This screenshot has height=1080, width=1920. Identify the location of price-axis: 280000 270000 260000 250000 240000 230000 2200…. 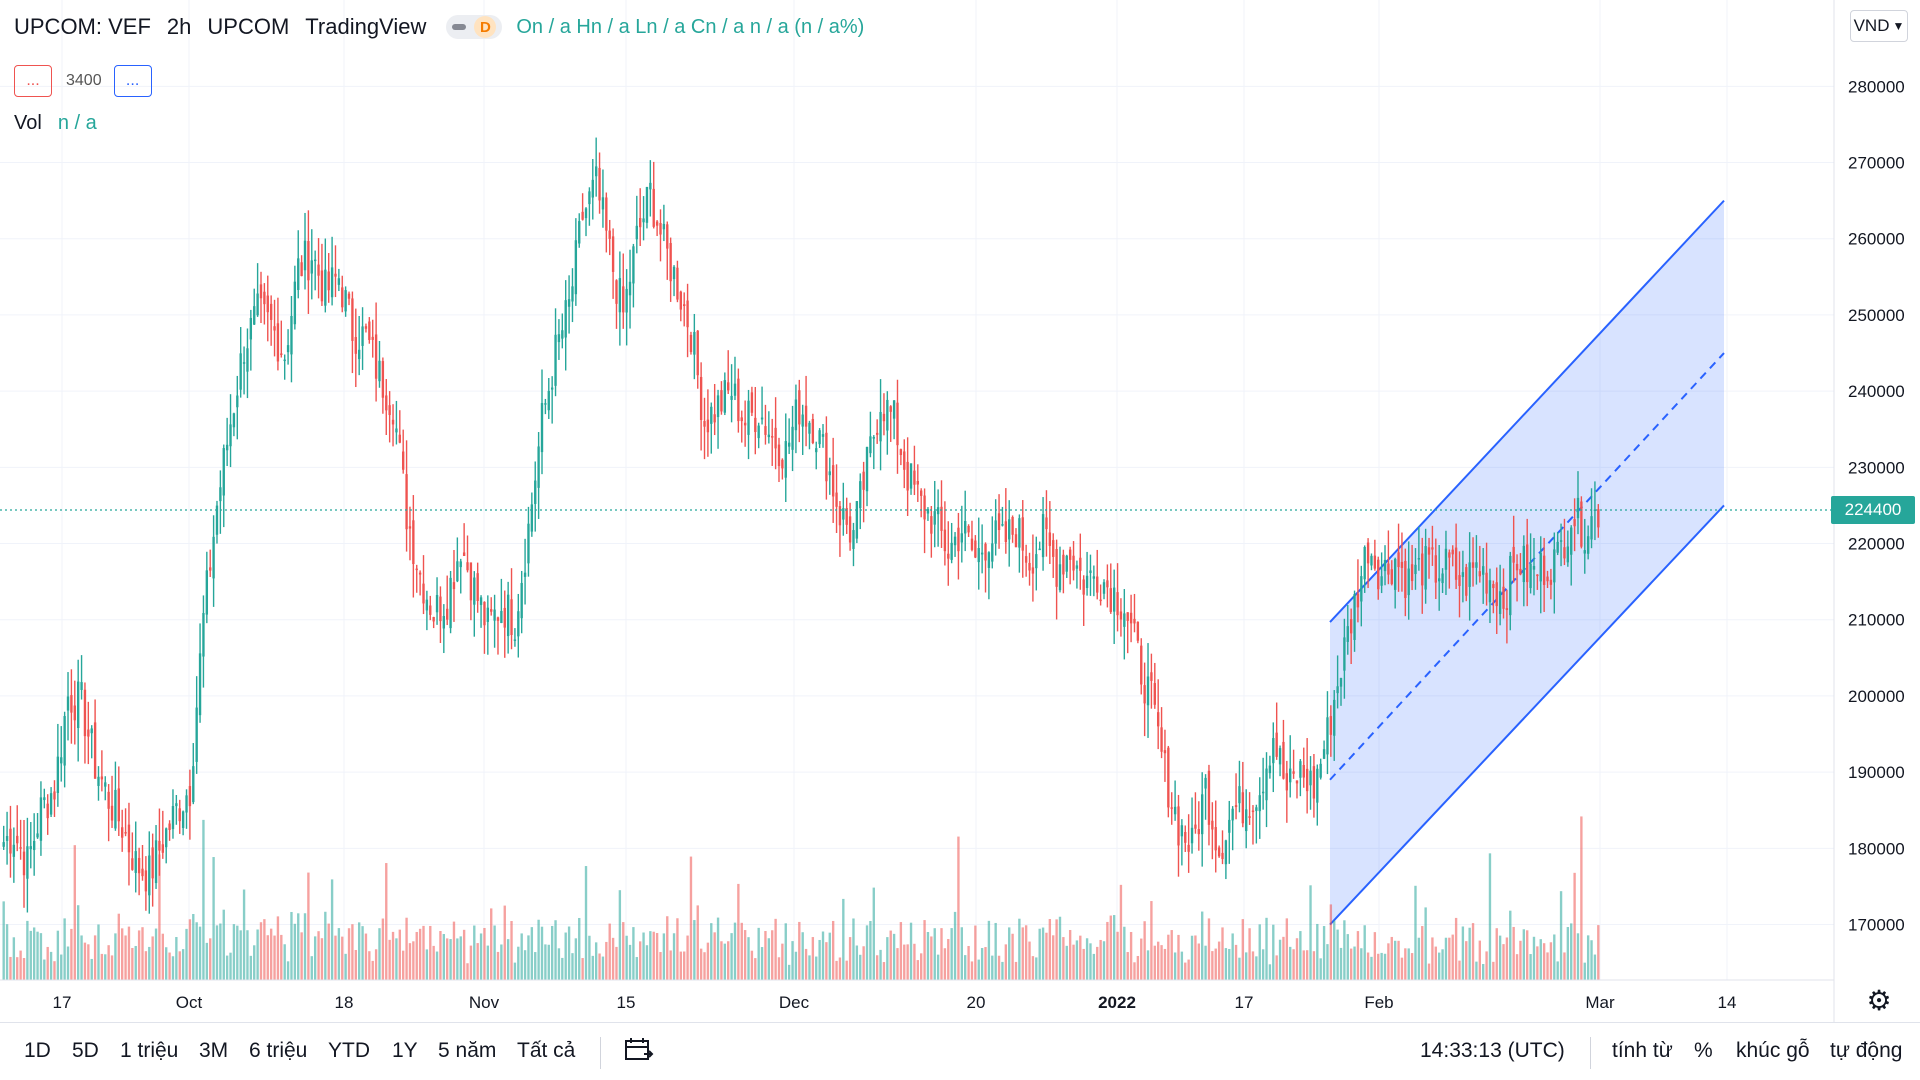
(1876, 505).